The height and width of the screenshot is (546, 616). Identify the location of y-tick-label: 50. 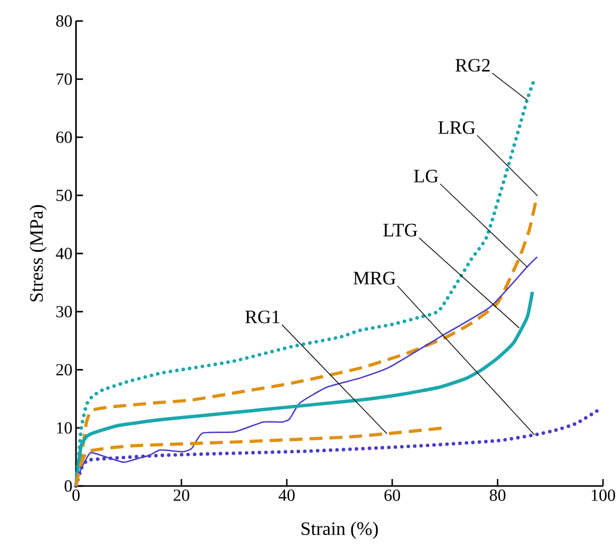
(64, 196).